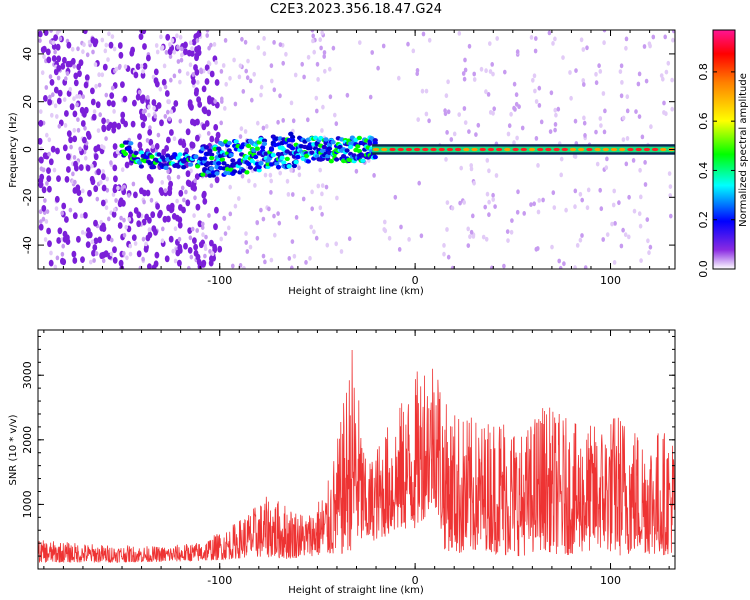 This screenshot has width=750, height=600. I want to click on colorbar-tick-label: 0.6, so click(703, 121).